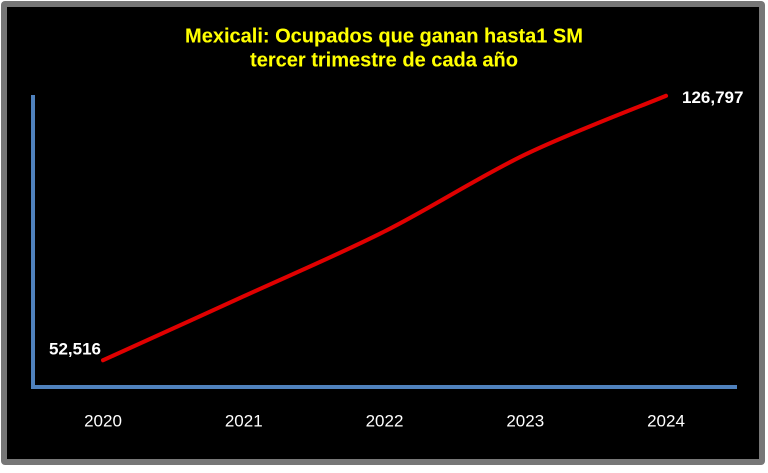 This screenshot has height=473, width=768. Describe the element at coordinates (712, 97) in the screenshot. I see `data-label: 126,797` at that location.